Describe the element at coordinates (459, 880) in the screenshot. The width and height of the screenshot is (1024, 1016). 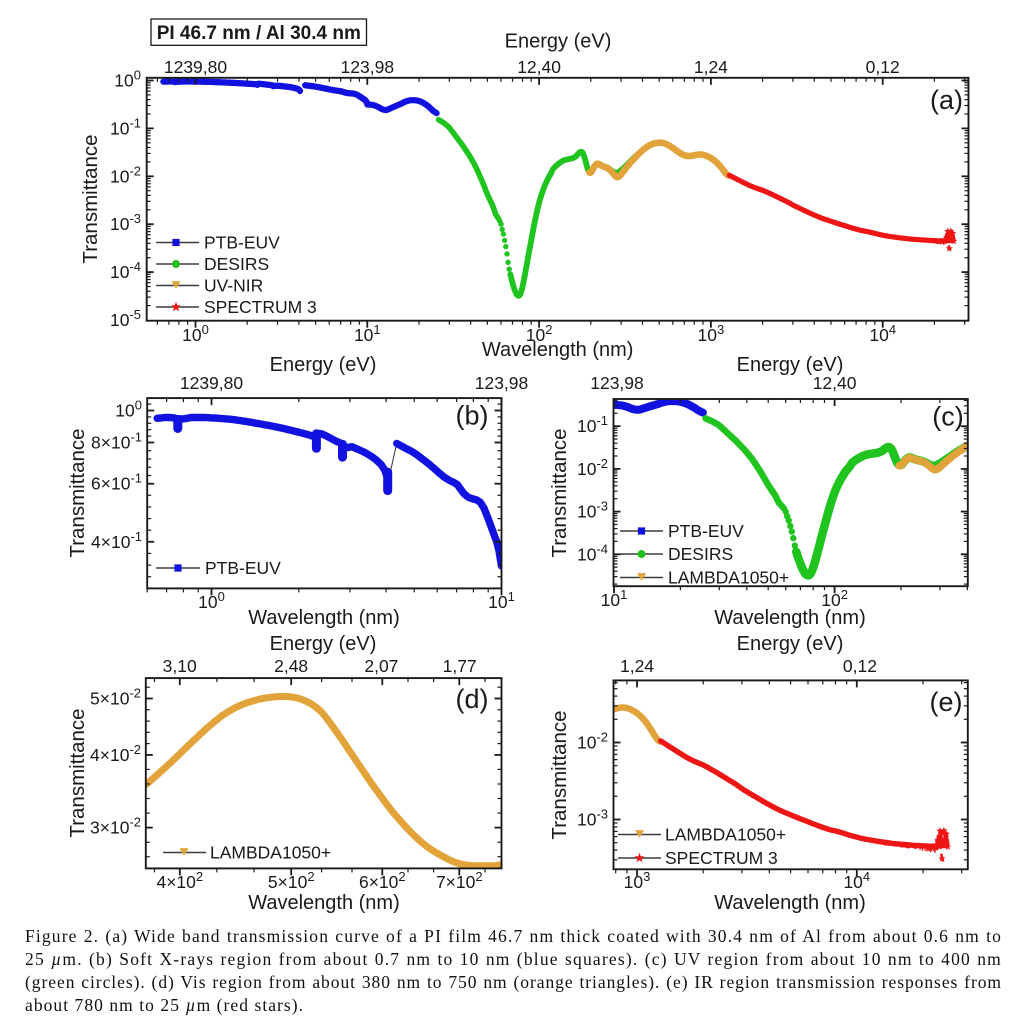
I see `svg-text: 7×10²` at that location.